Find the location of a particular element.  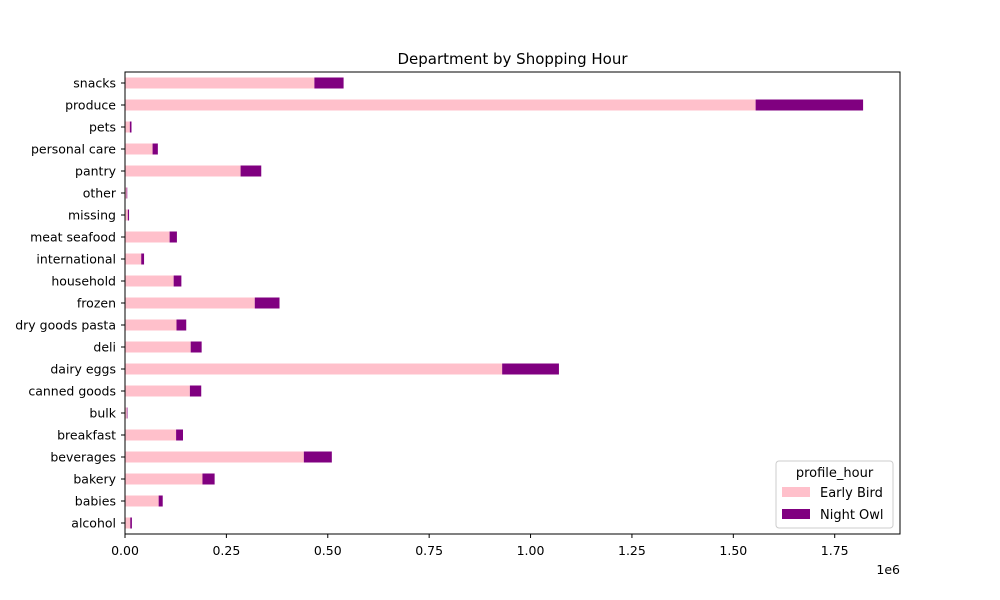

y-tick-label: missing is located at coordinates (92, 215).